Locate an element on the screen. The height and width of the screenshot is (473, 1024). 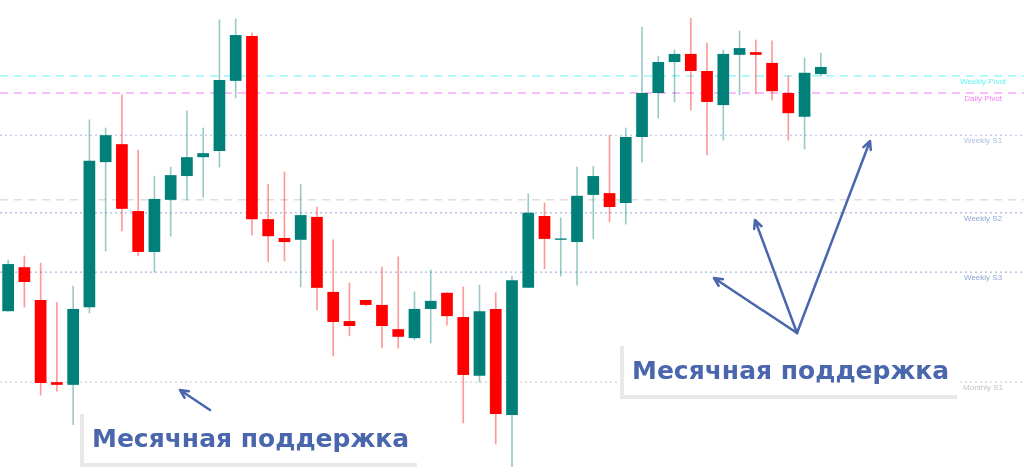
ref-line-label: Weekly S1 is located at coordinates (983, 141).